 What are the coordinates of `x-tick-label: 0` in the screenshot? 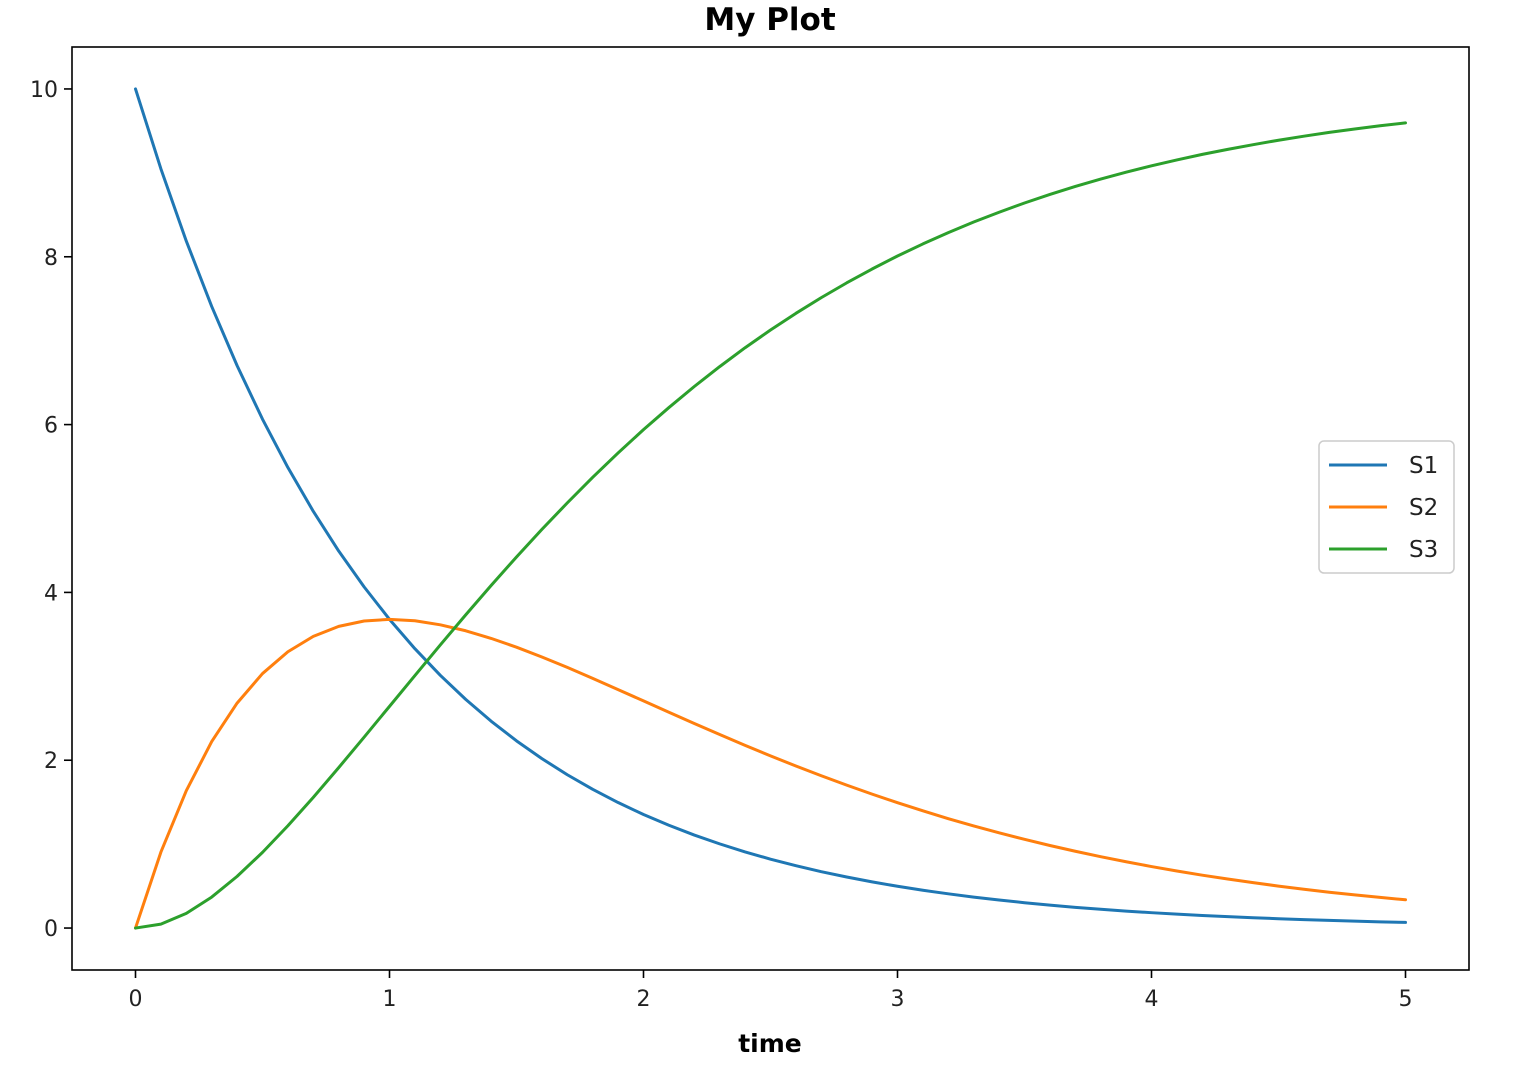 It's located at (136, 999).